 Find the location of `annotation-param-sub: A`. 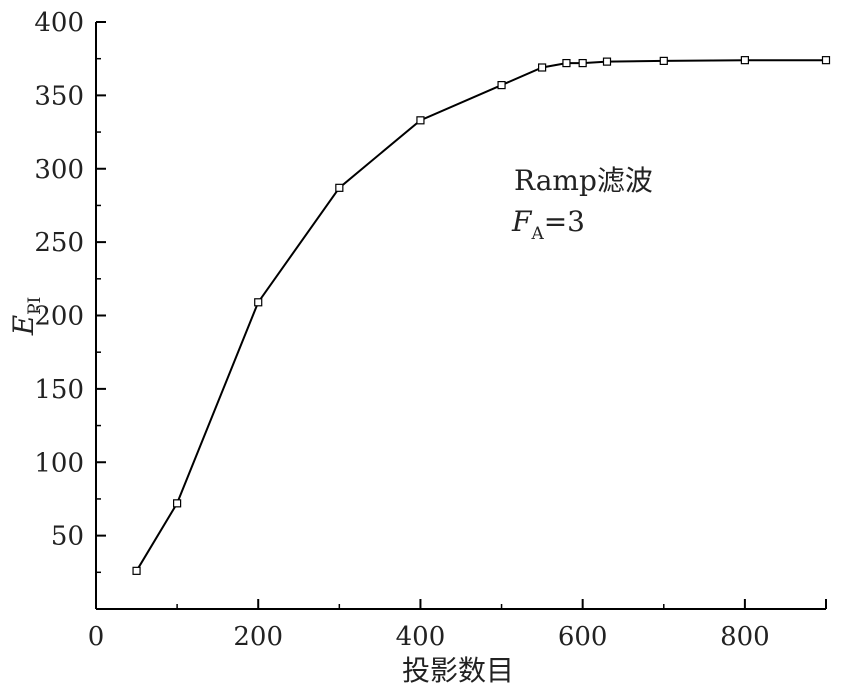

annotation-param-sub: A is located at coordinates (537, 234).